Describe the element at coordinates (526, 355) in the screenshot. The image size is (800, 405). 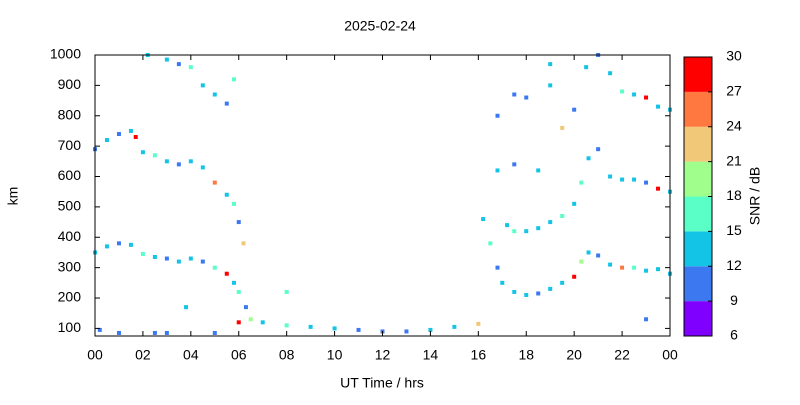
I see `x-tick-label: 18` at that location.